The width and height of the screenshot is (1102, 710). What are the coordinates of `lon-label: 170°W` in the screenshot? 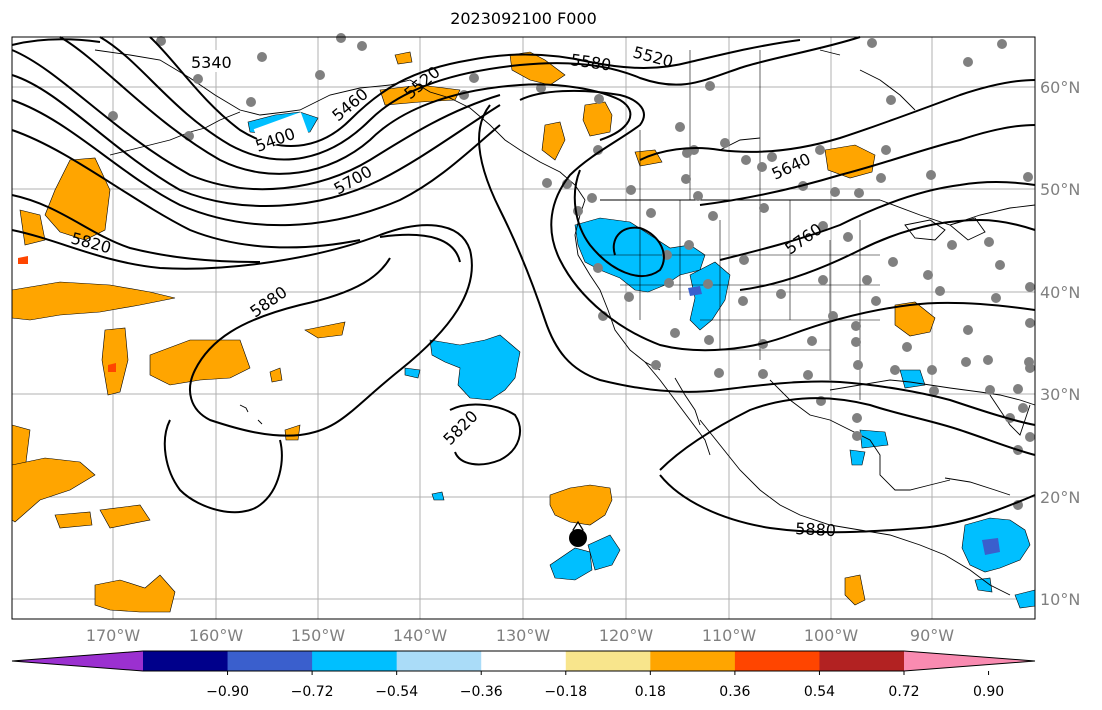 It's located at (113, 635).